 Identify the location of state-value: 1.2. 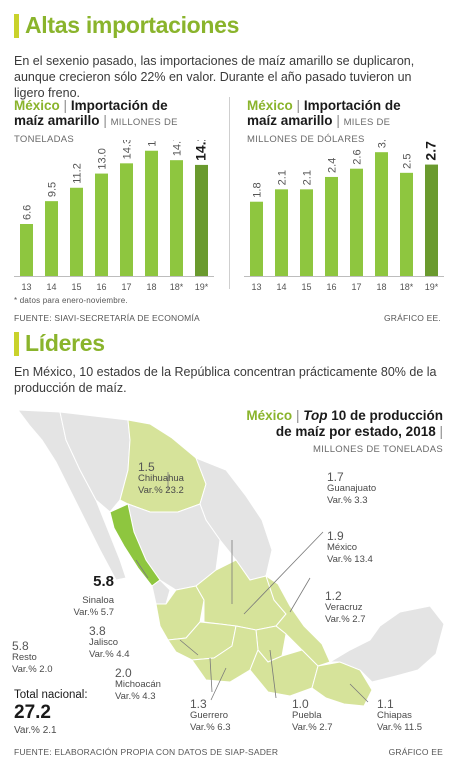
(333, 596).